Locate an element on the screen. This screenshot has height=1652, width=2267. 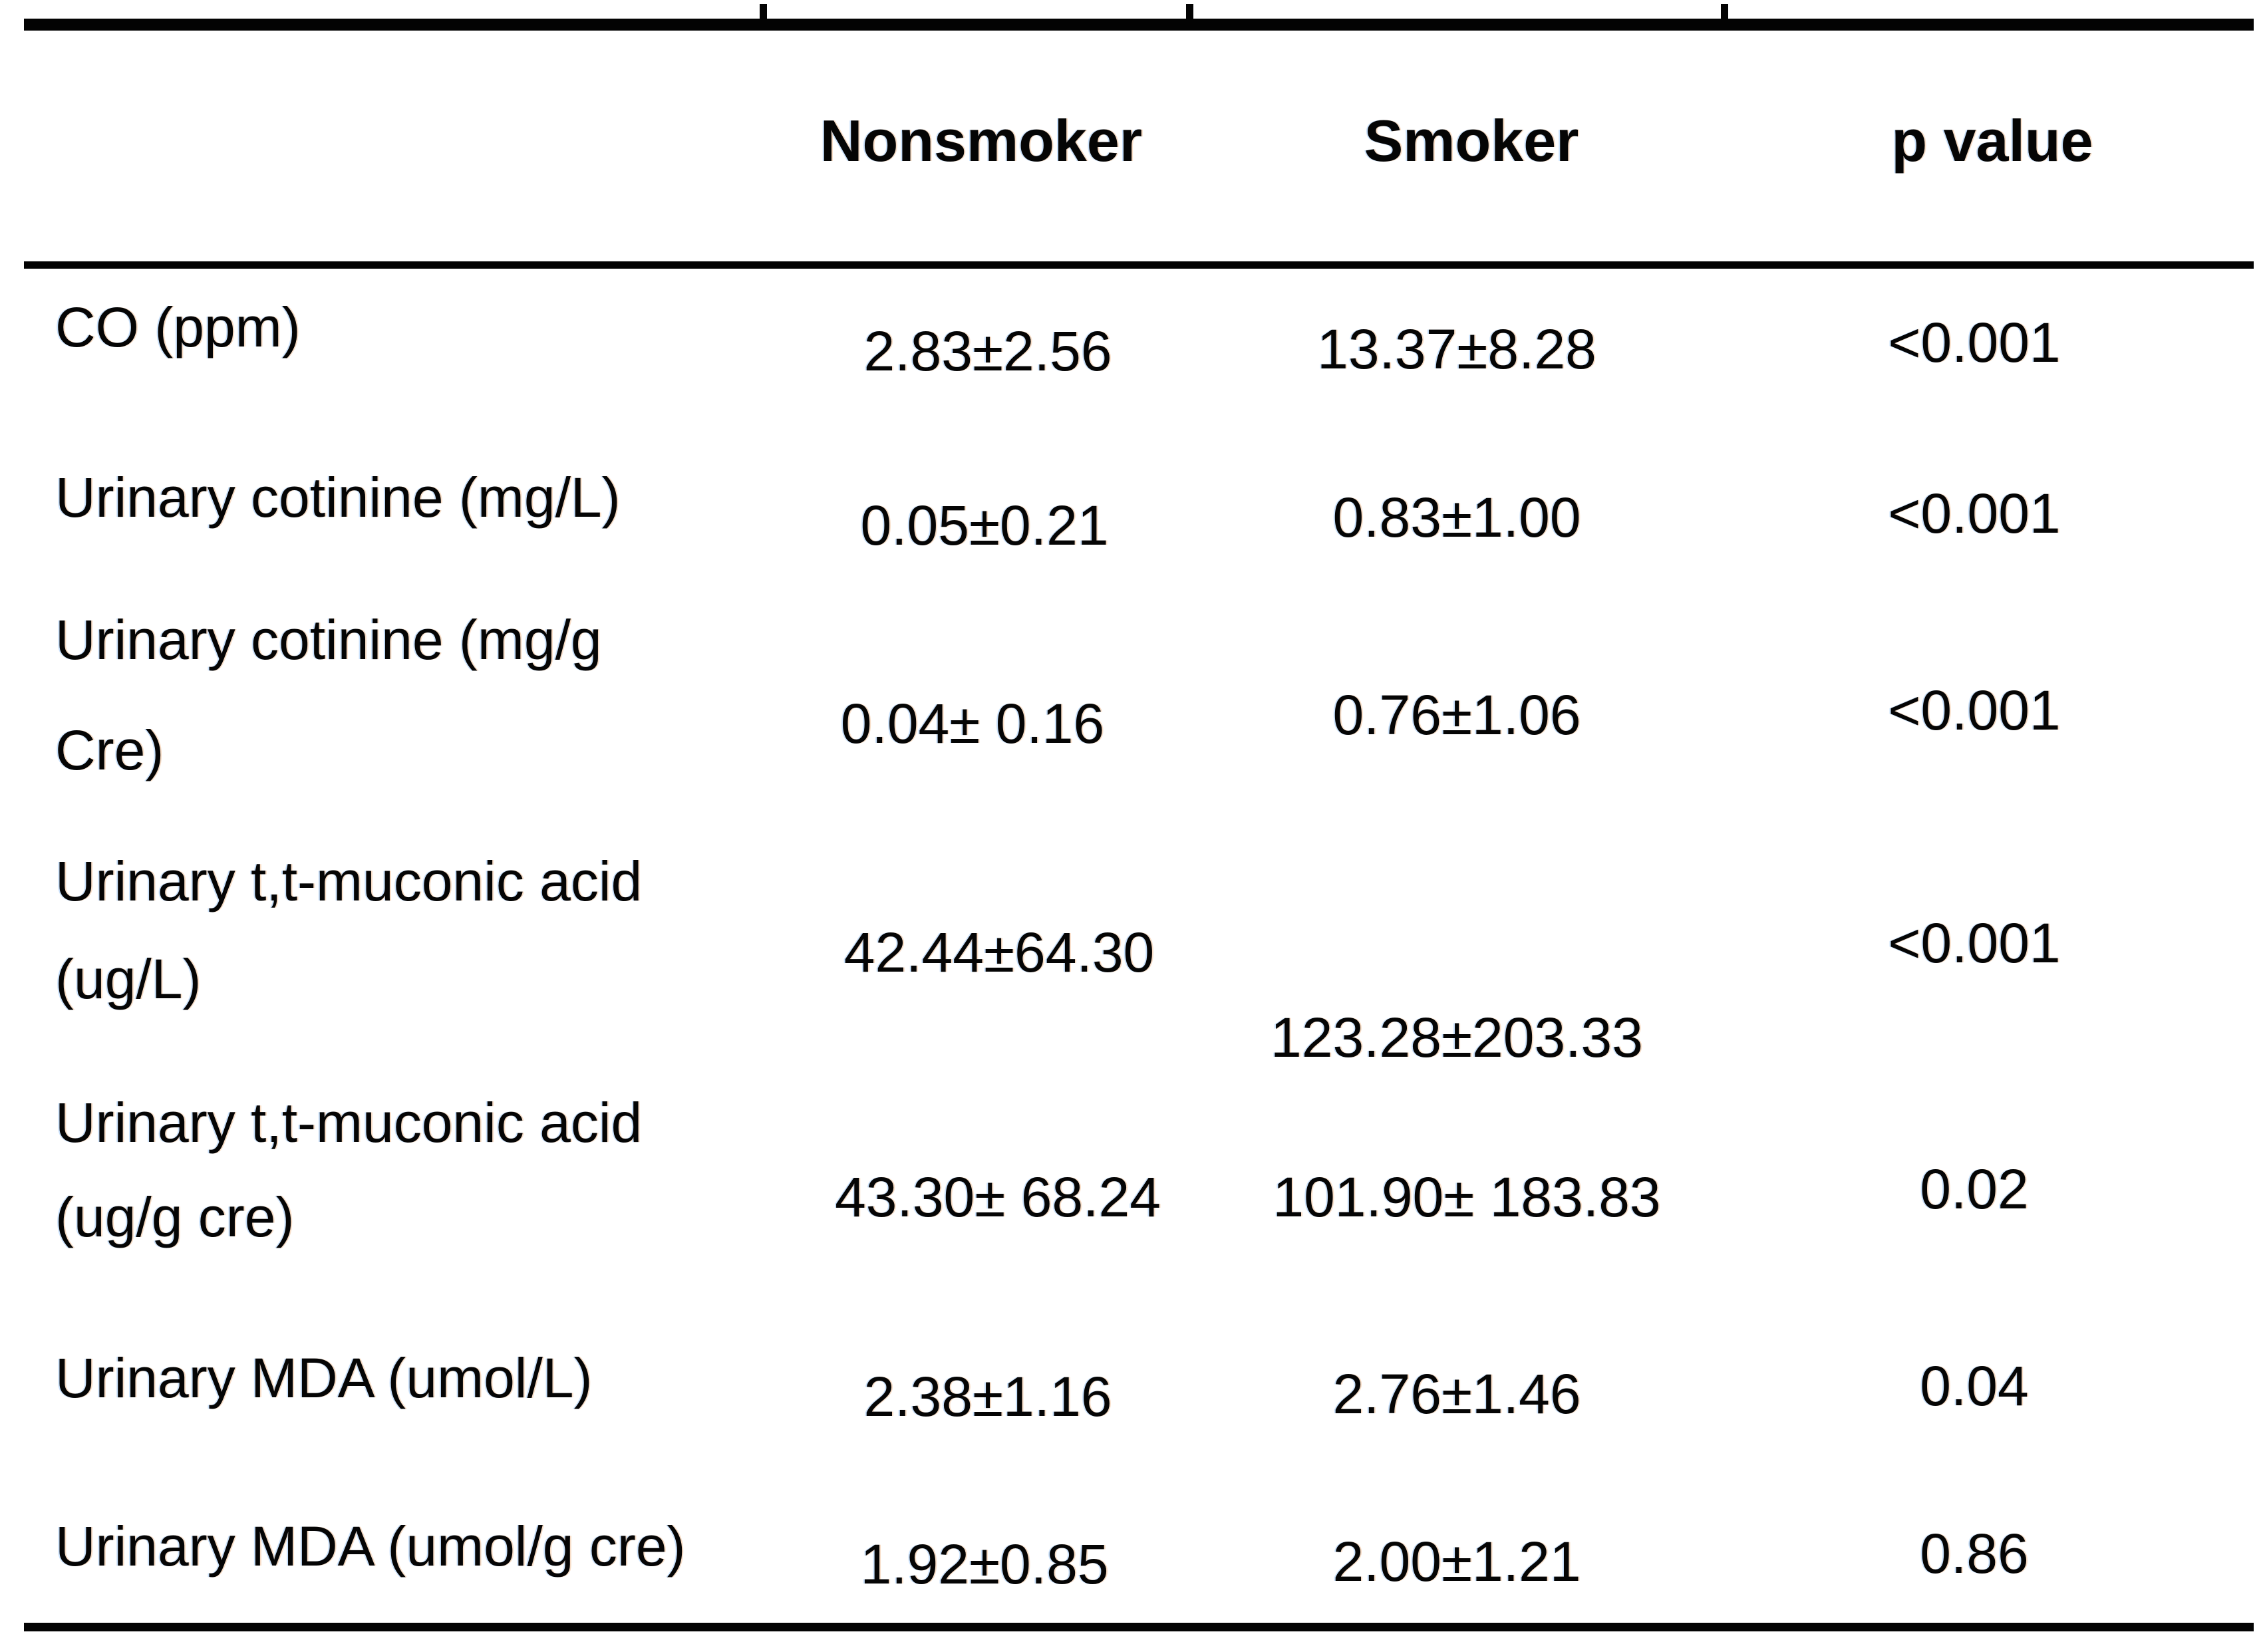
row-label: CO (ppm) is located at coordinates (178, 327).